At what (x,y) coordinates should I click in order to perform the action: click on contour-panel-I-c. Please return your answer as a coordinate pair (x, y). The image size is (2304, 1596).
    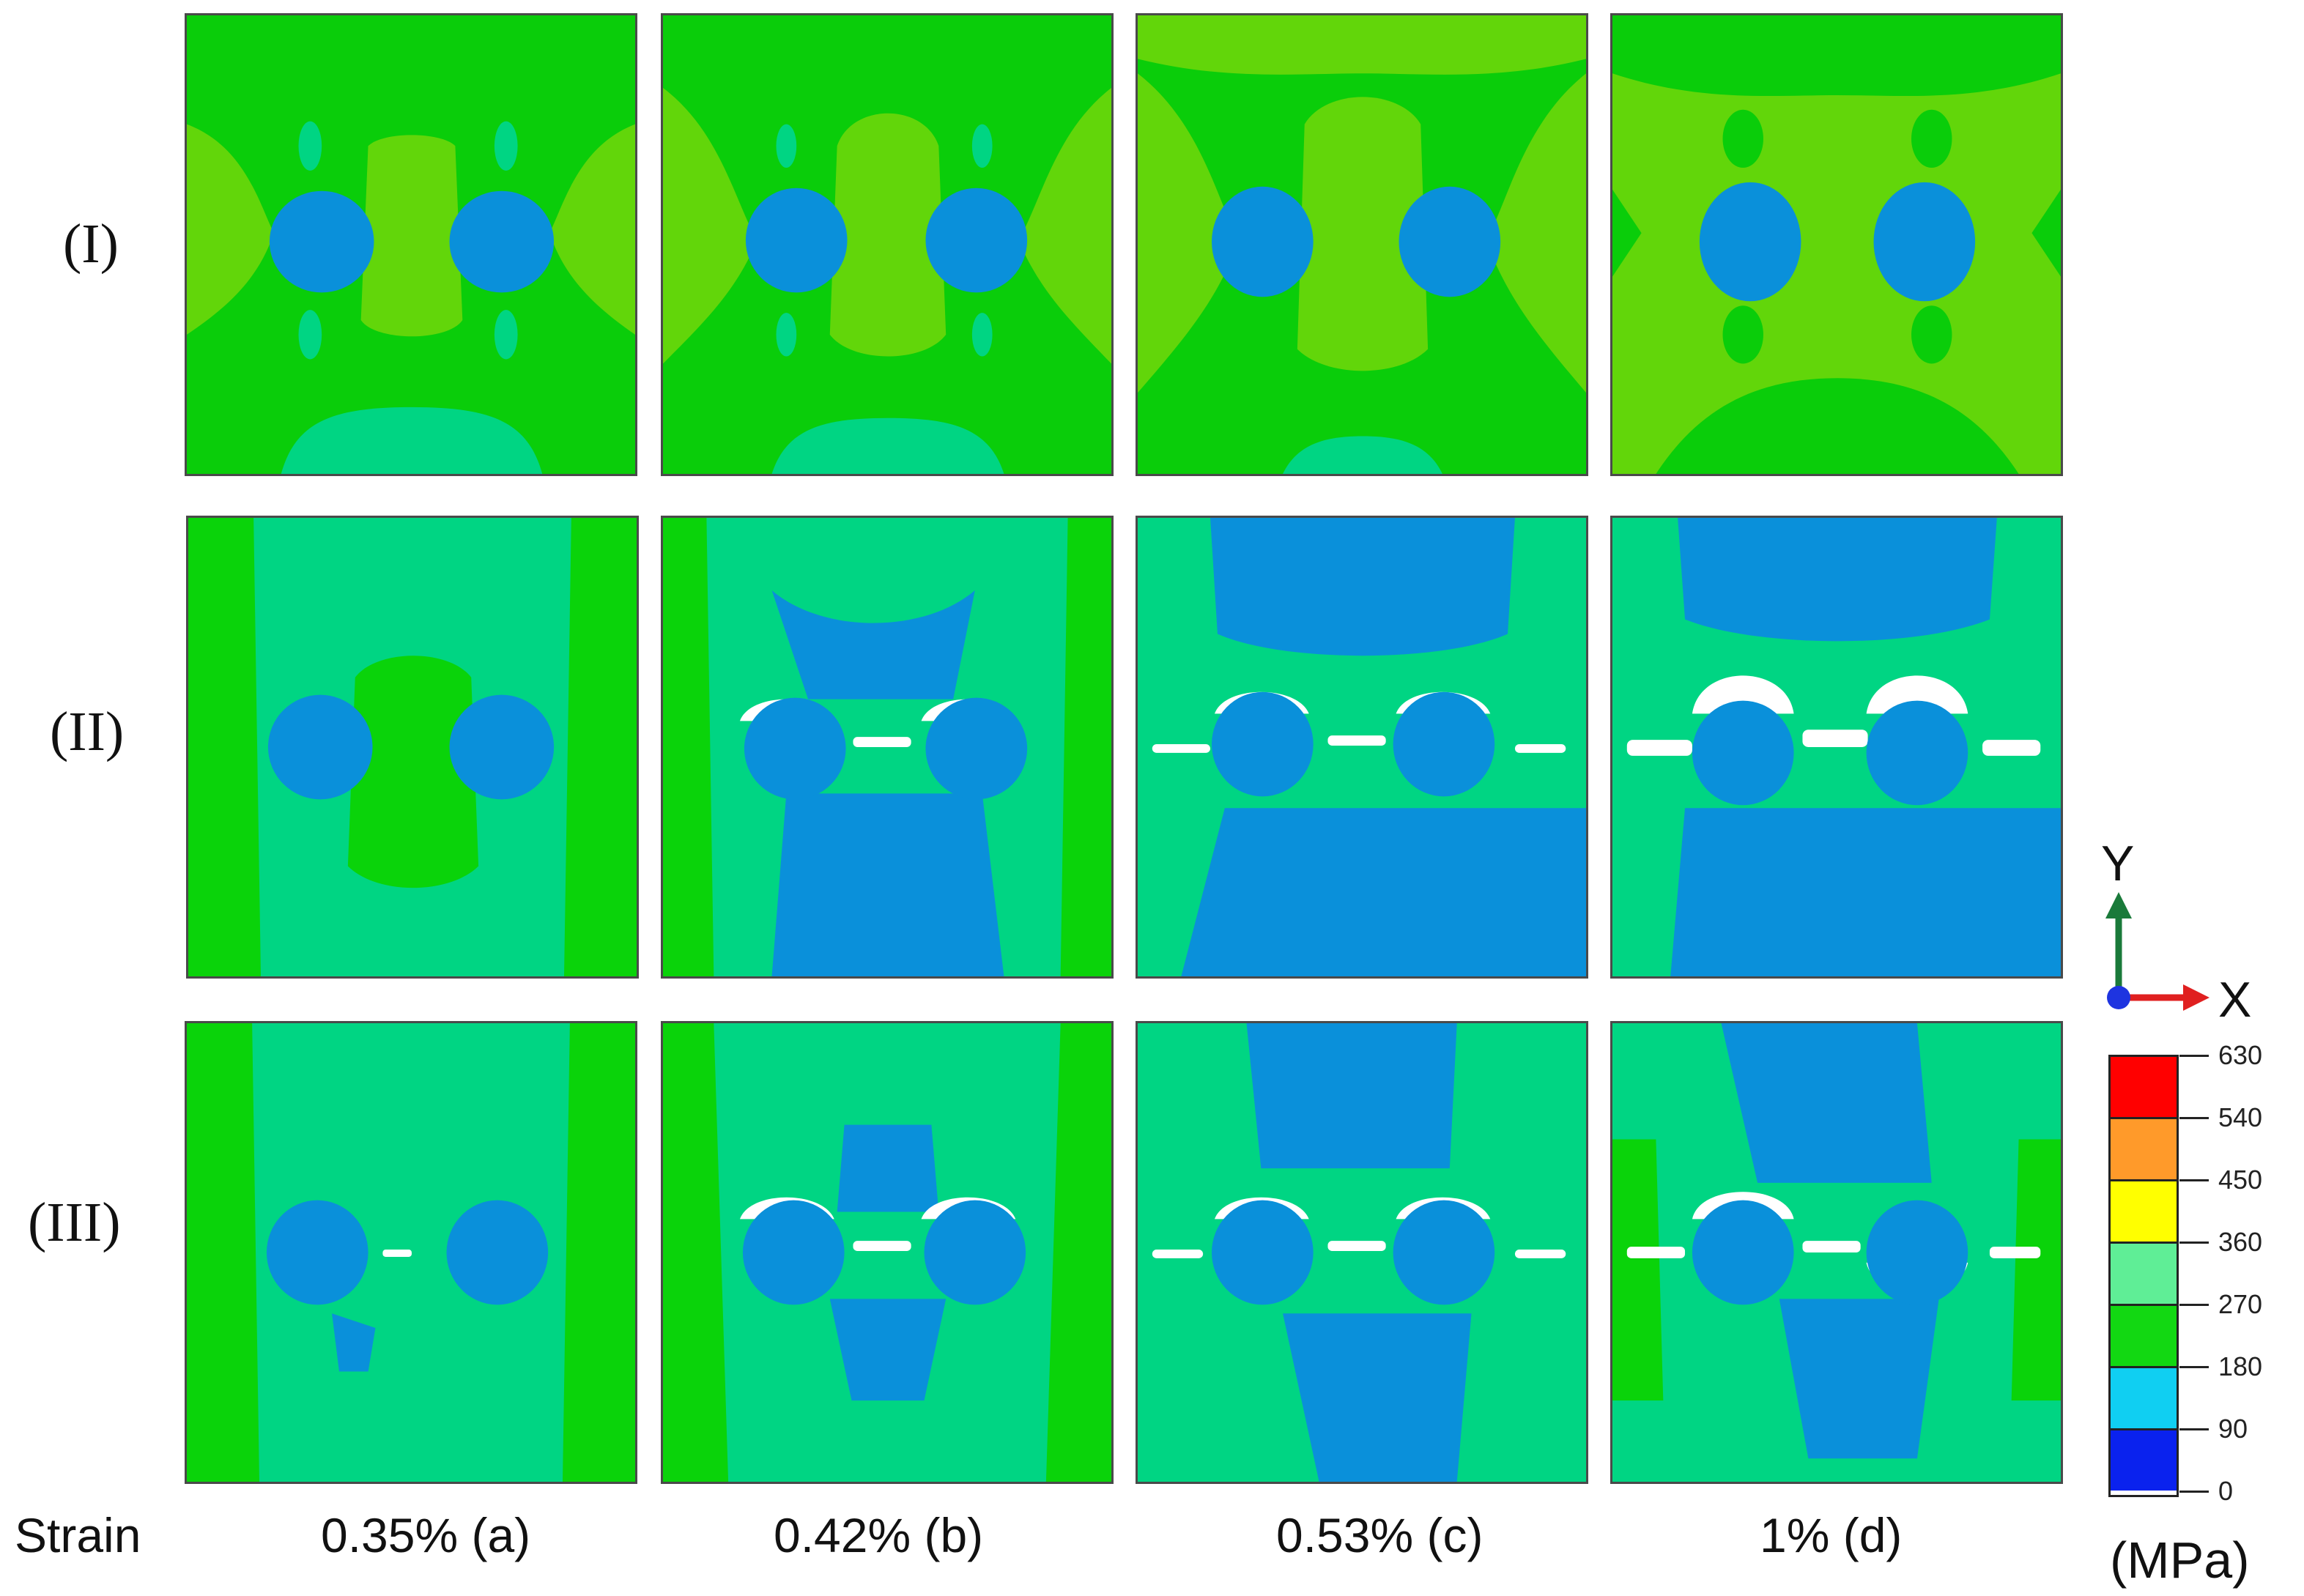
    Looking at the image, I should click on (1362, 245).